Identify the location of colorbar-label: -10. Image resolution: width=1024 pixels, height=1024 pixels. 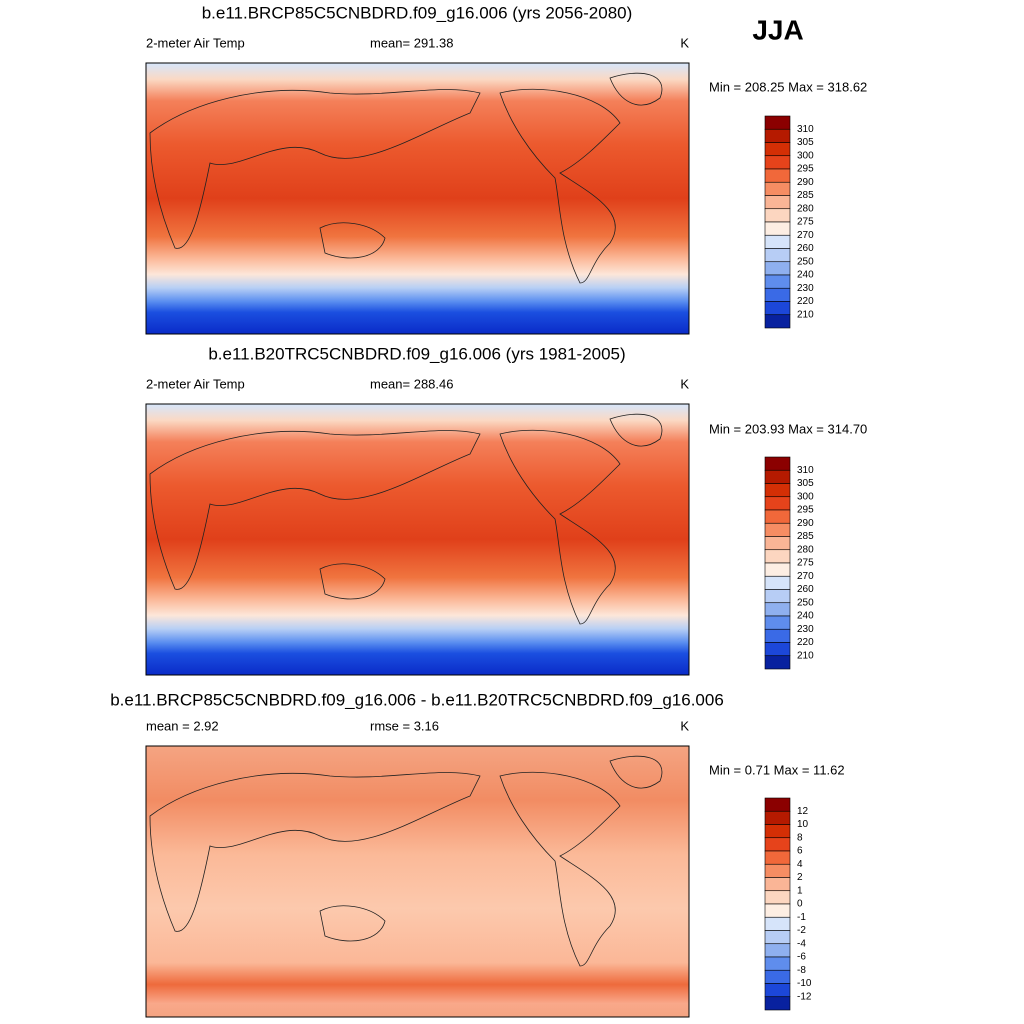
(804, 983).